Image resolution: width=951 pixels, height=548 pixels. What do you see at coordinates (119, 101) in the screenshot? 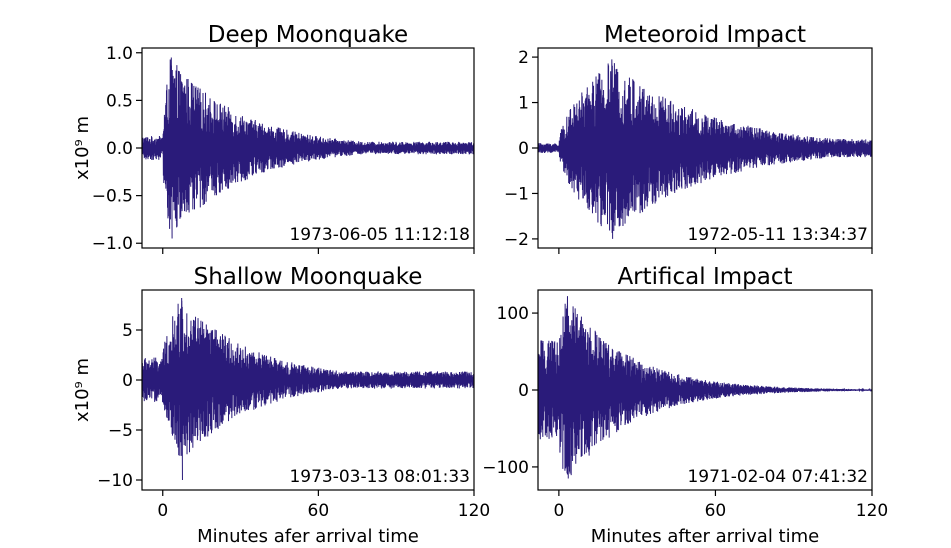
I see `y-tick-label: 0.5` at bounding box center [119, 101].